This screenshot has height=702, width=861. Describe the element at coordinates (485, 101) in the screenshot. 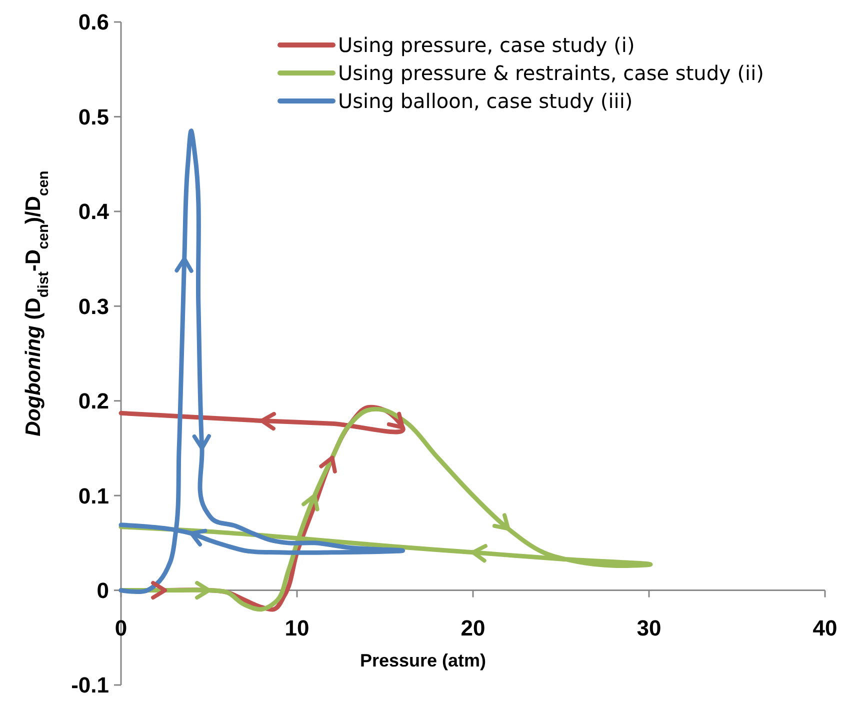

I see `legend-label: Using balloon, case study (iii)` at that location.